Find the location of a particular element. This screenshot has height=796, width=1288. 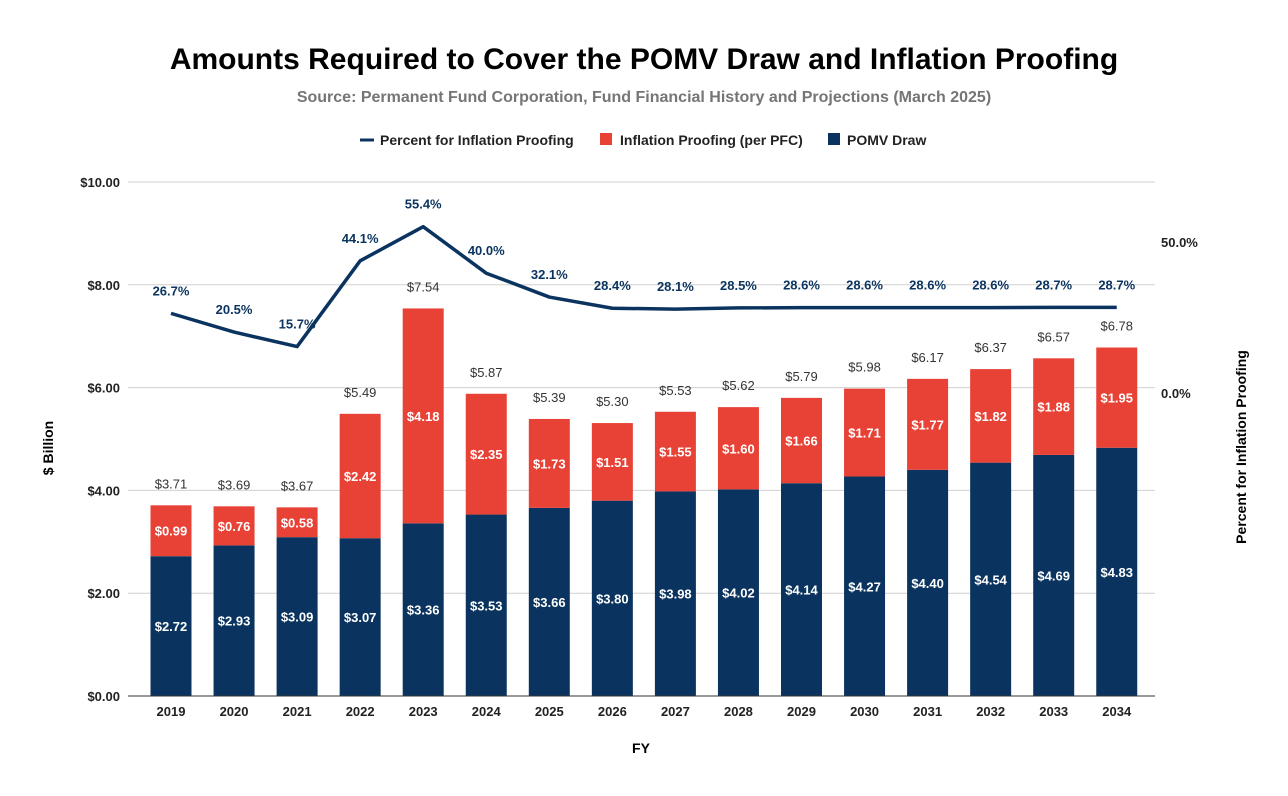

data-label-pomv-draw: $3.53 is located at coordinates (486, 605).